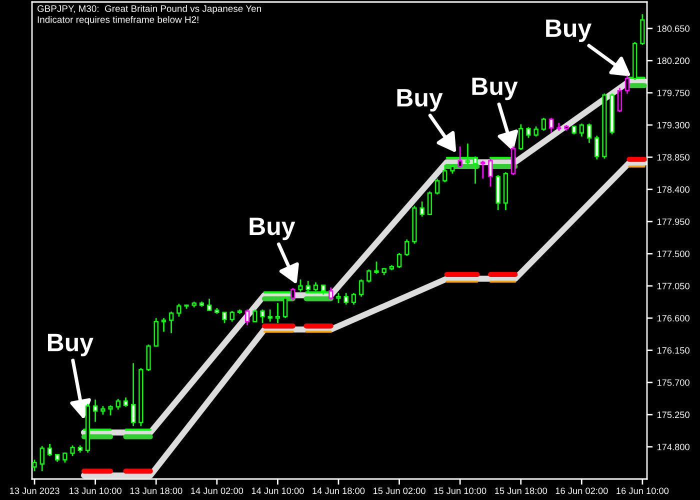 This screenshot has width=700, height=500. I want to click on y-tick-label: 175.250, so click(673, 415).